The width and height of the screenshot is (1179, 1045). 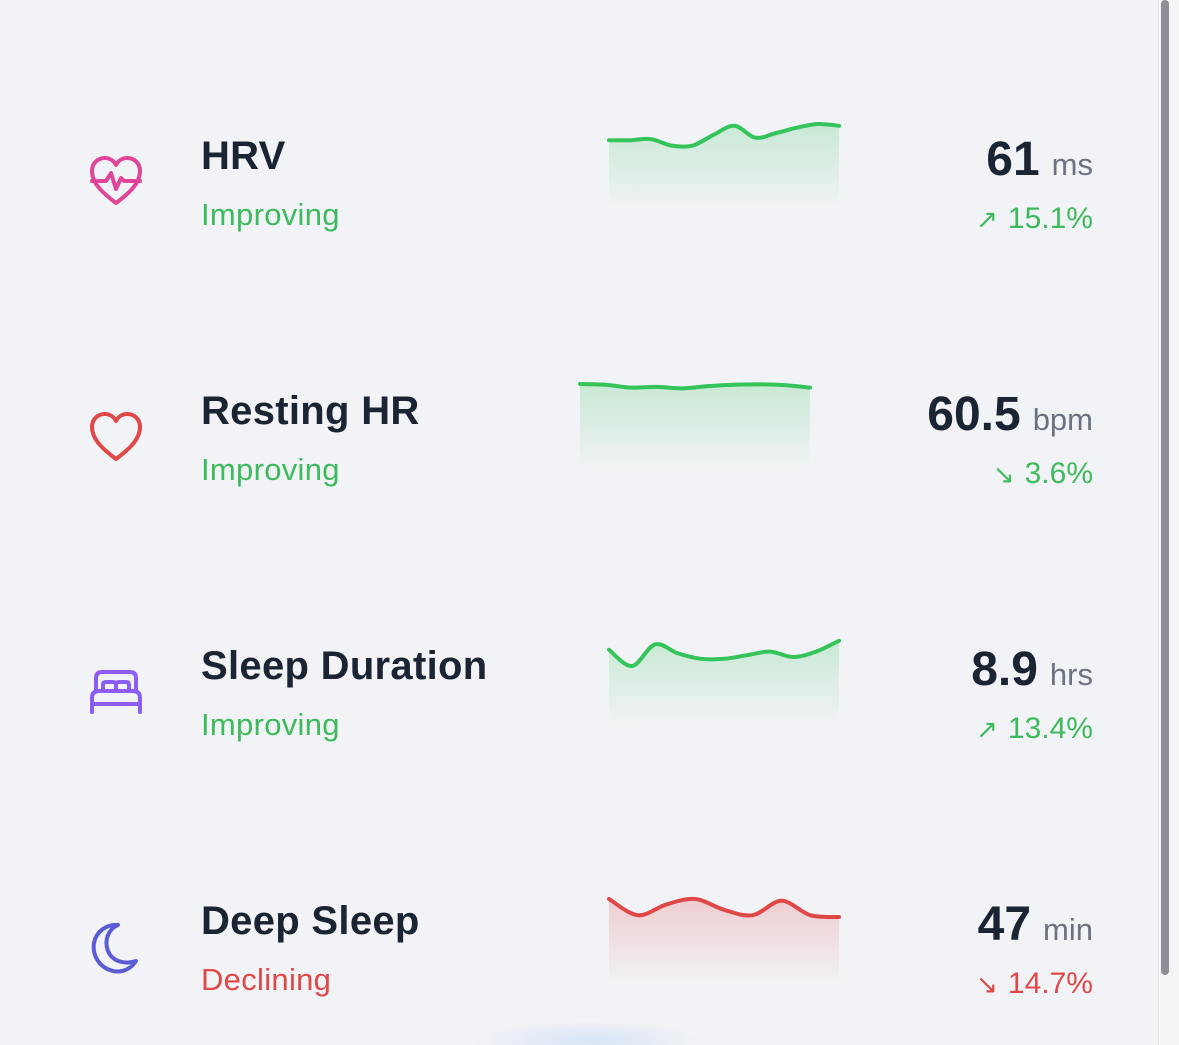 I want to click on metric-name: Resting HR, so click(x=310, y=411).